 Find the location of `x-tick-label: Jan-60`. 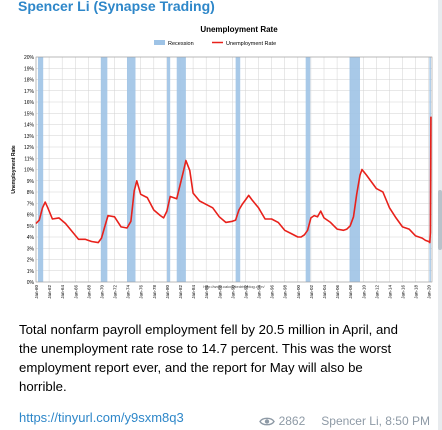

x-tick-label: Jan-60 is located at coordinates (36, 292).